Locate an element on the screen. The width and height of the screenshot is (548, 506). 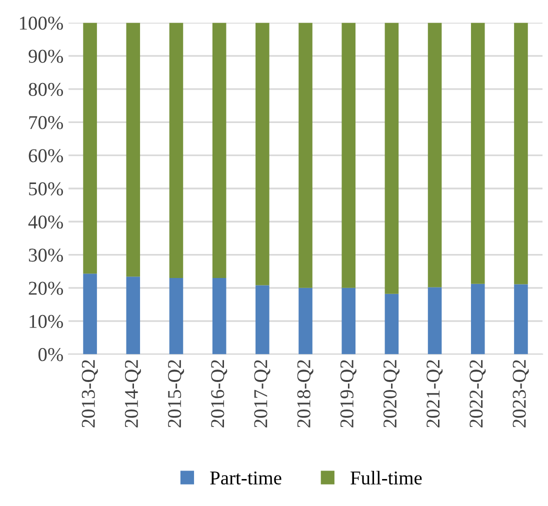
y-tick-label: 10% is located at coordinates (46, 321).